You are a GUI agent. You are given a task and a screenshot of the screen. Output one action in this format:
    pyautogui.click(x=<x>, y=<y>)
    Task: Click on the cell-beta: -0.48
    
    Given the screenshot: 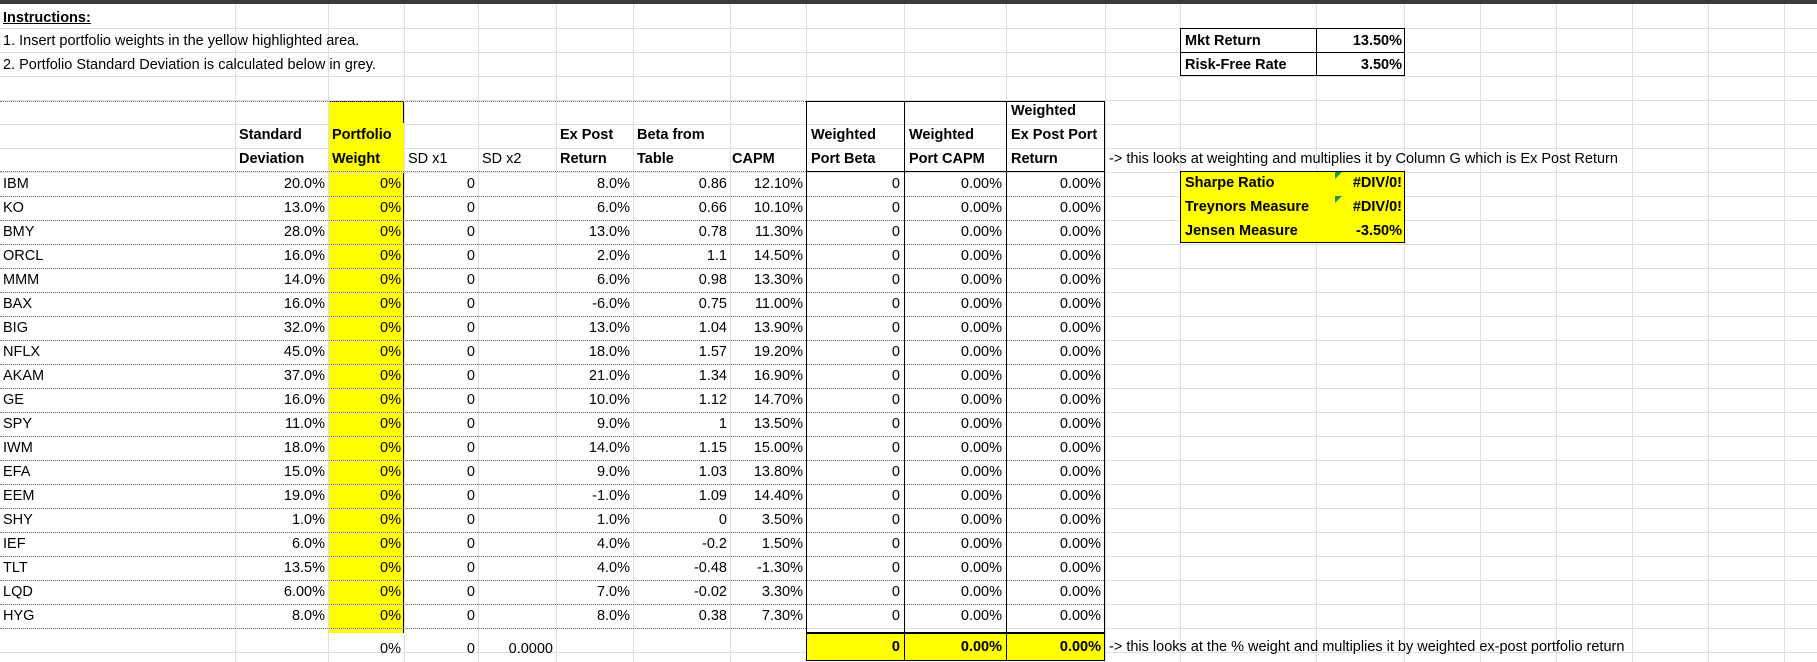 What is the action you would take?
    pyautogui.click(x=710, y=568)
    